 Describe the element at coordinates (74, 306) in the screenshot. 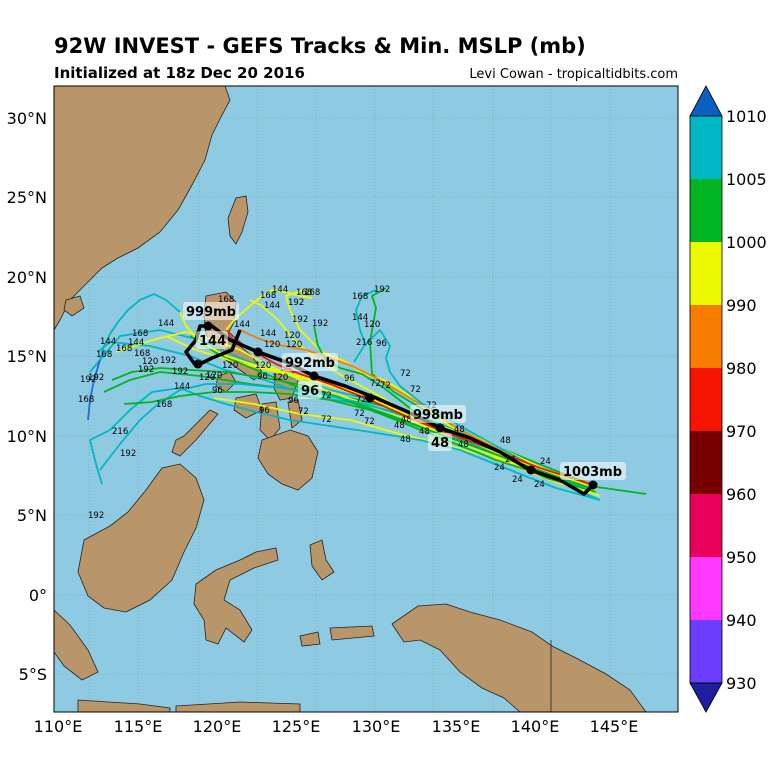

I see `hainan` at that location.